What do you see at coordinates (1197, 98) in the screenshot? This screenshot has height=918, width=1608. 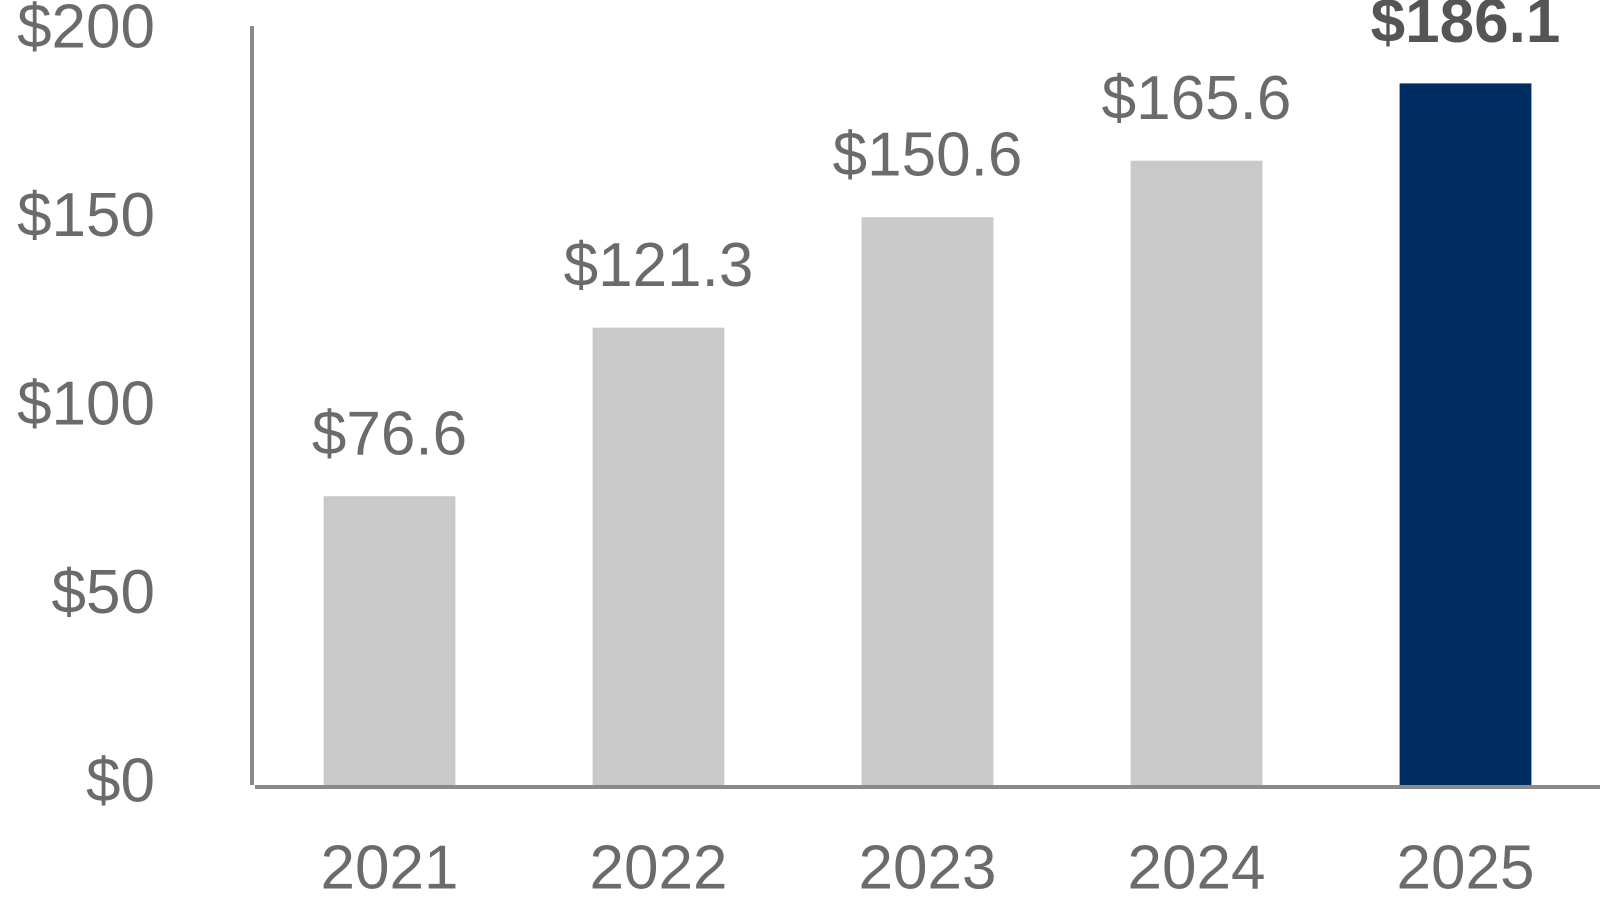 I see `value-label: $165.6` at bounding box center [1197, 98].